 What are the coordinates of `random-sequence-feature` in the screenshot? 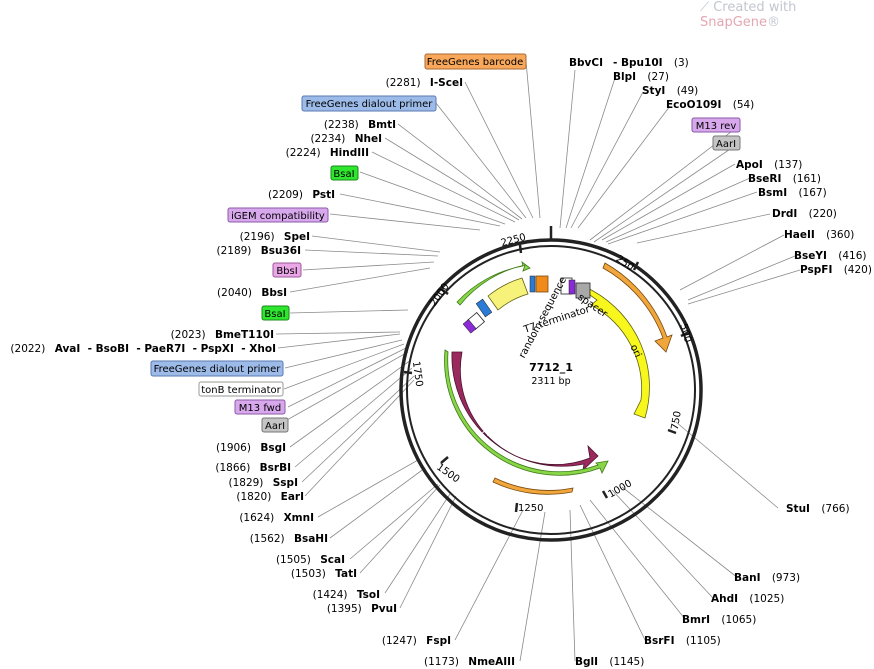 It's located at (508, 294).